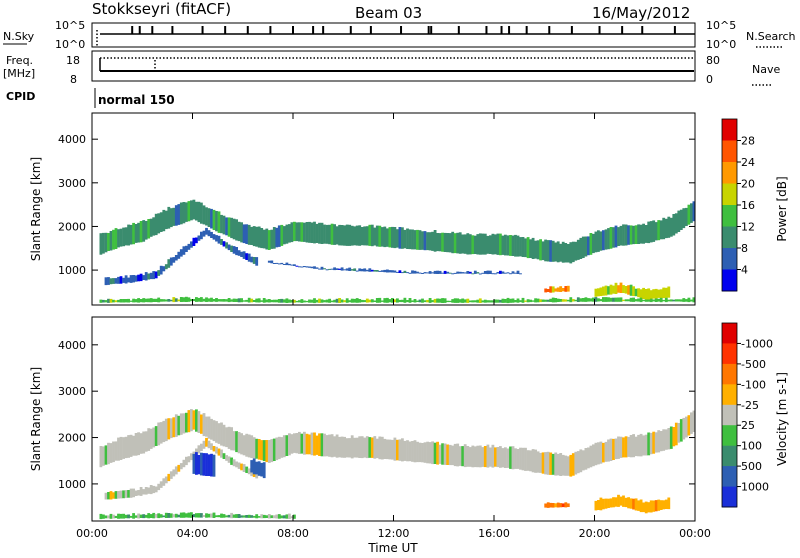  Describe the element at coordinates (729, 456) in the screenshot. I see `colorbar-swatch` at that location.